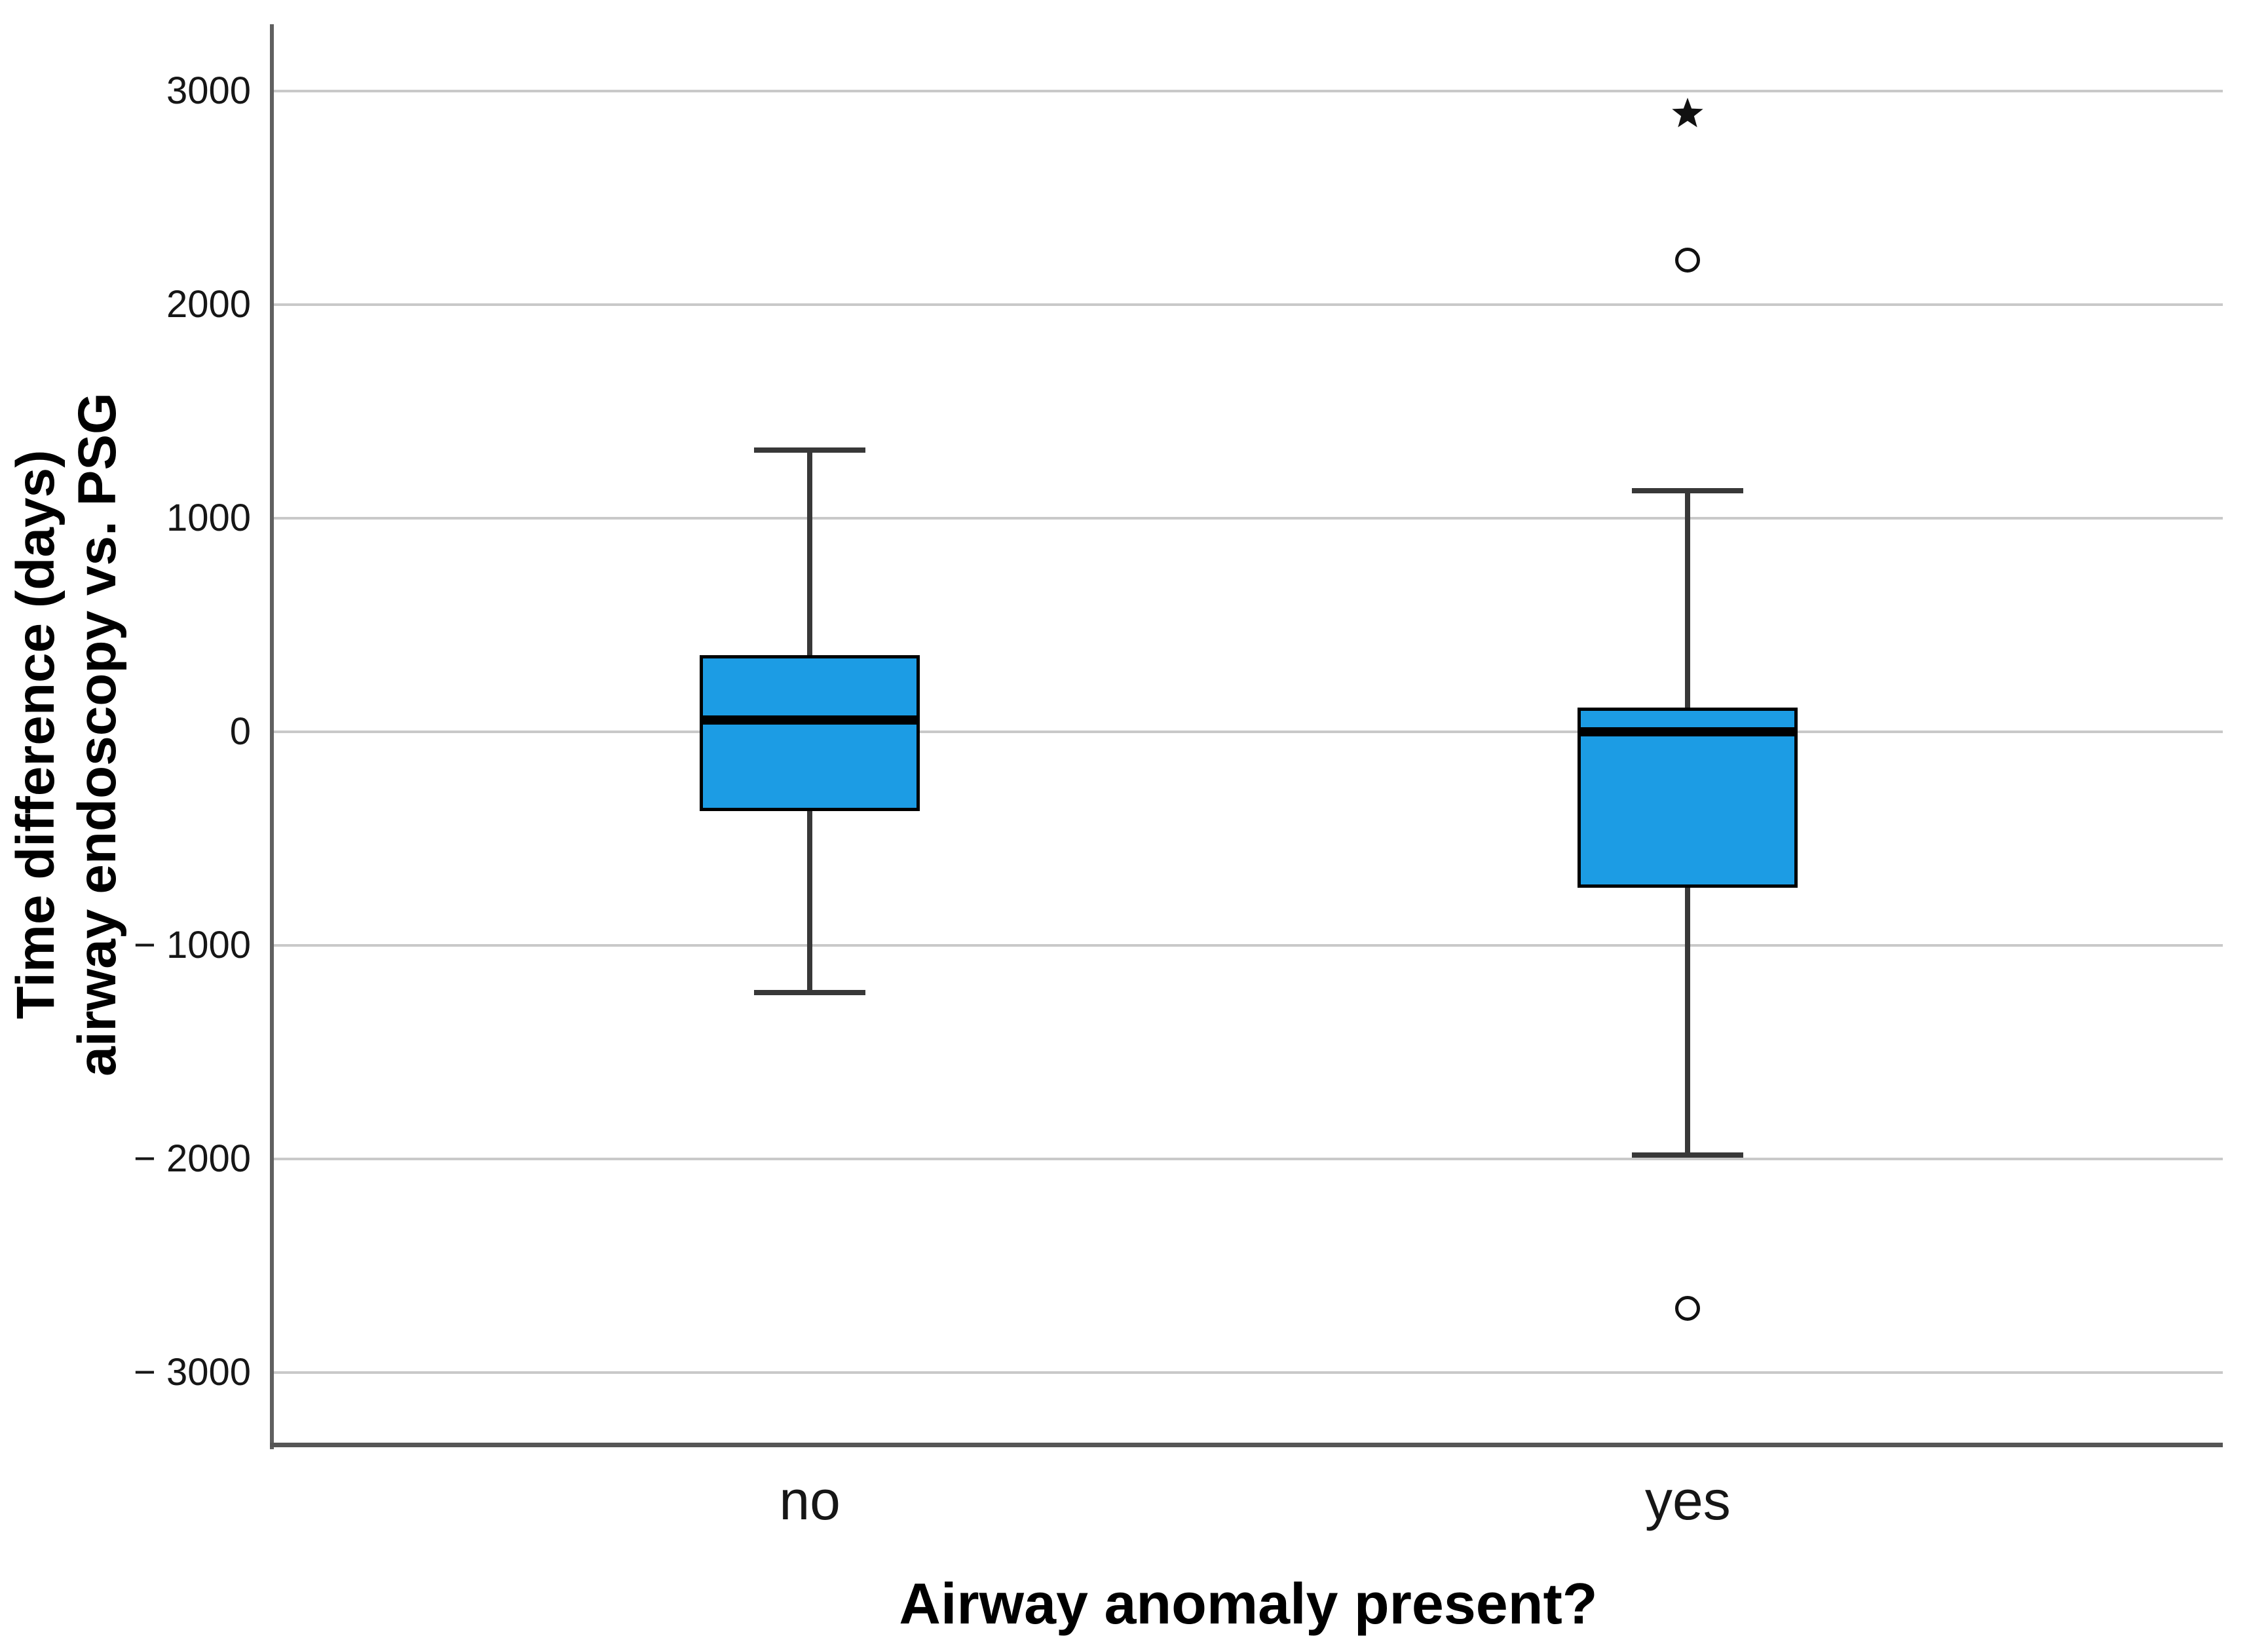  I want to click on box-no, so click(810, 733).